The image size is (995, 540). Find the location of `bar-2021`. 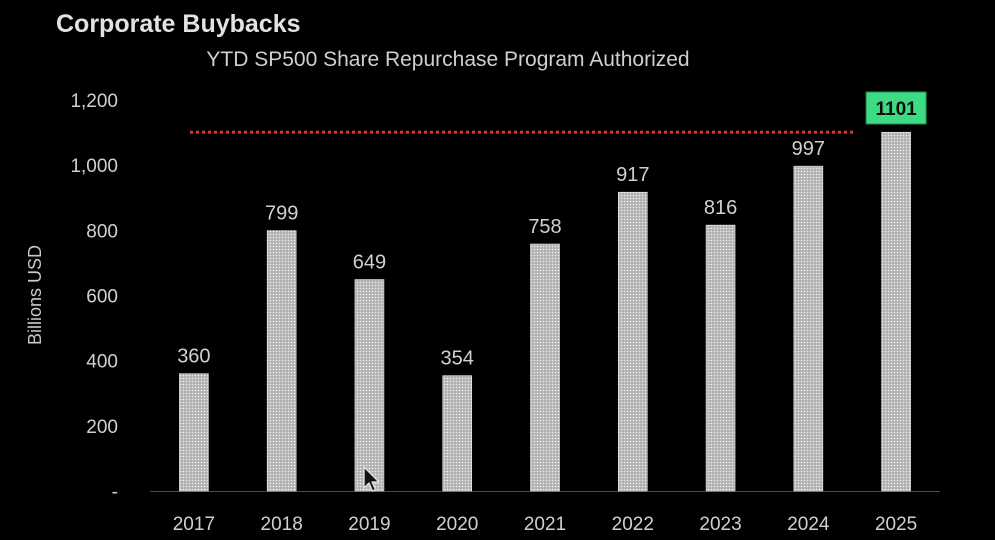

bar-2021 is located at coordinates (545, 367).